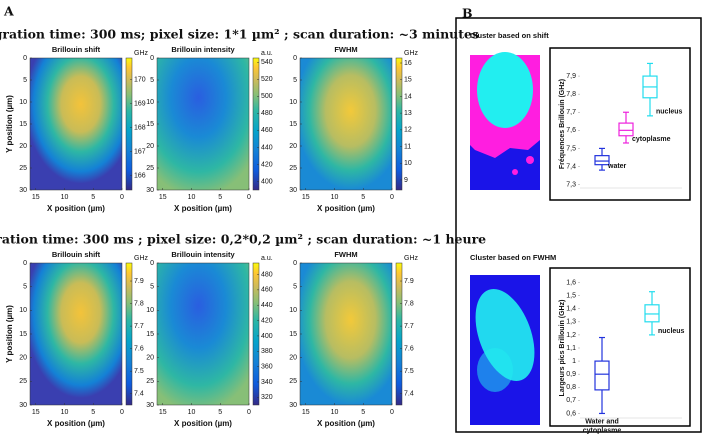 The height and width of the screenshot is (442, 710). I want to click on colorbar-unit: a.u., so click(267, 258).